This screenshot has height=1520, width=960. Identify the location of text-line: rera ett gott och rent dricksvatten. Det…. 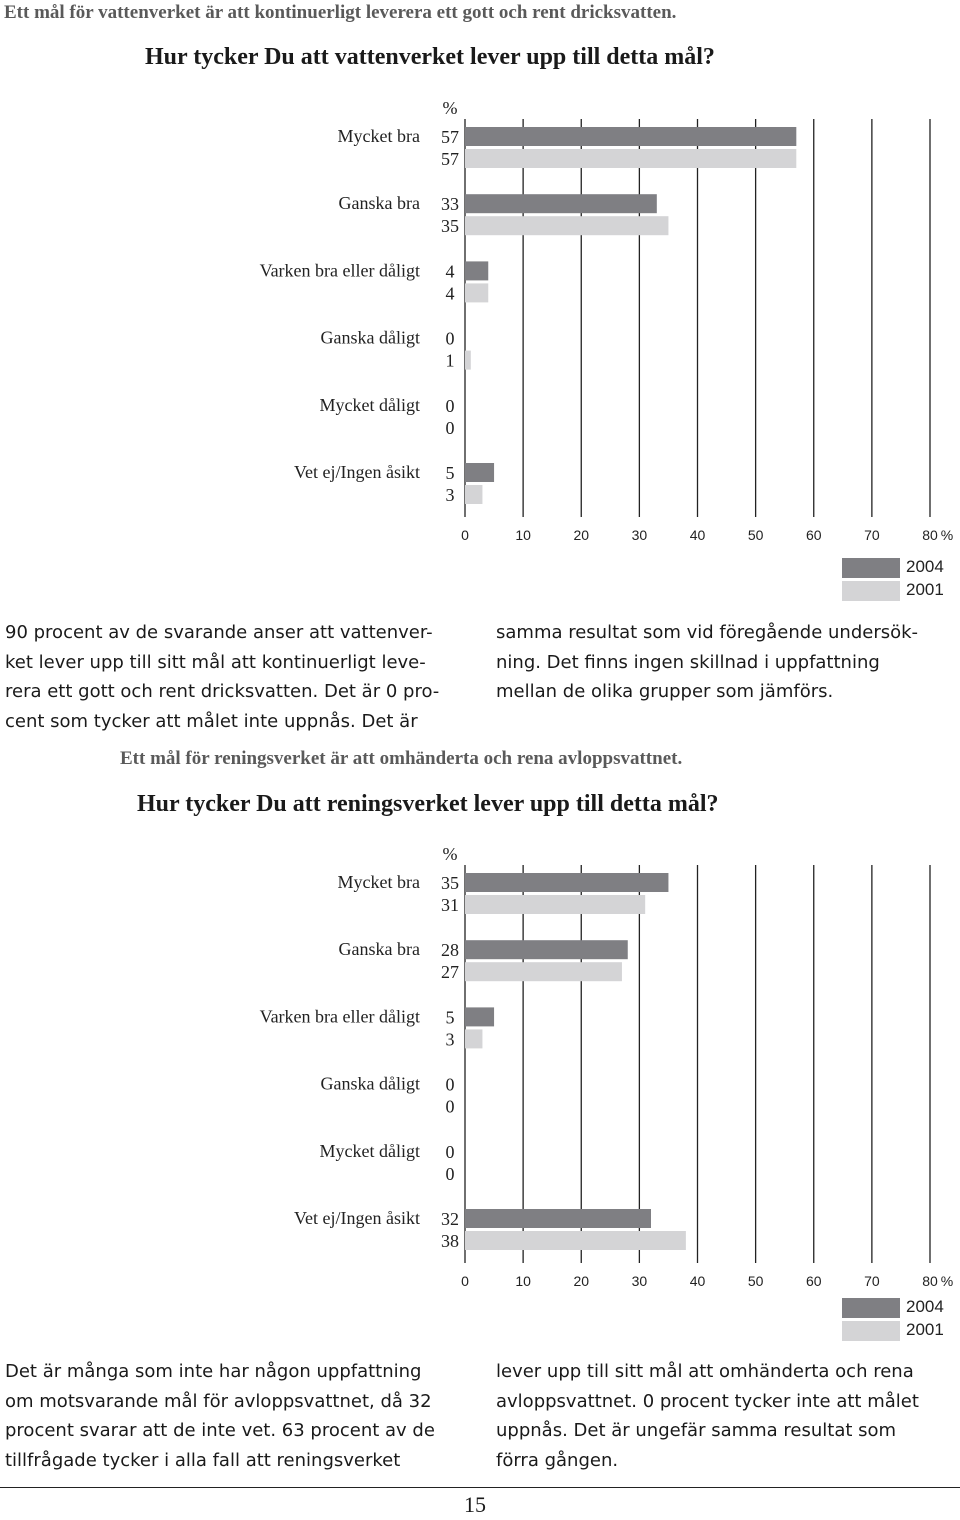
(222, 691).